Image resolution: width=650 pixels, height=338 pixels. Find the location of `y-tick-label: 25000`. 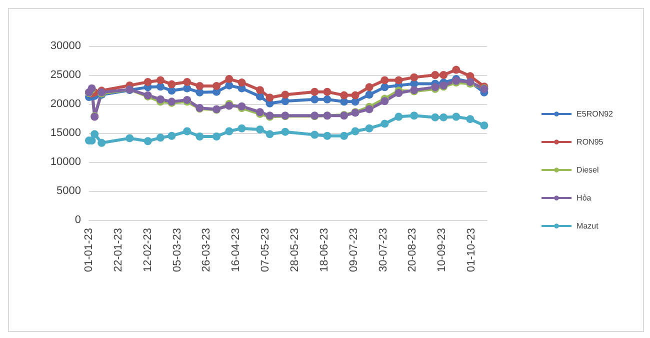

y-tick-label: 25000 is located at coordinates (65, 75).